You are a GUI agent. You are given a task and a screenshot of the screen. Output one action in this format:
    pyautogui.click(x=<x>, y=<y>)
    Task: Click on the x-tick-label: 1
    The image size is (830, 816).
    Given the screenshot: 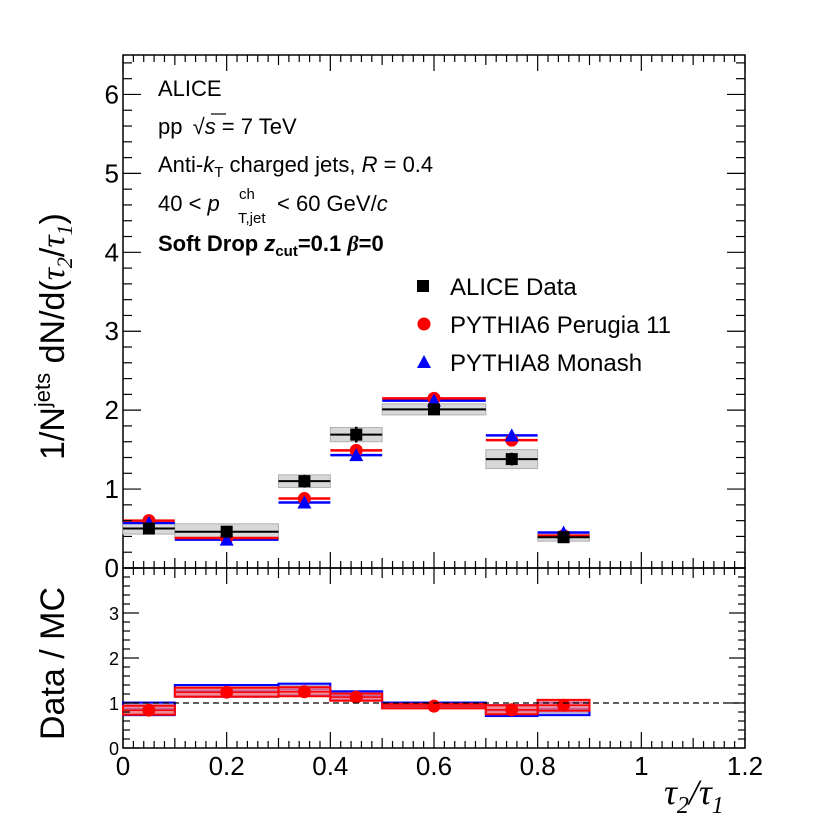 What is the action you would take?
    pyautogui.click(x=641, y=766)
    